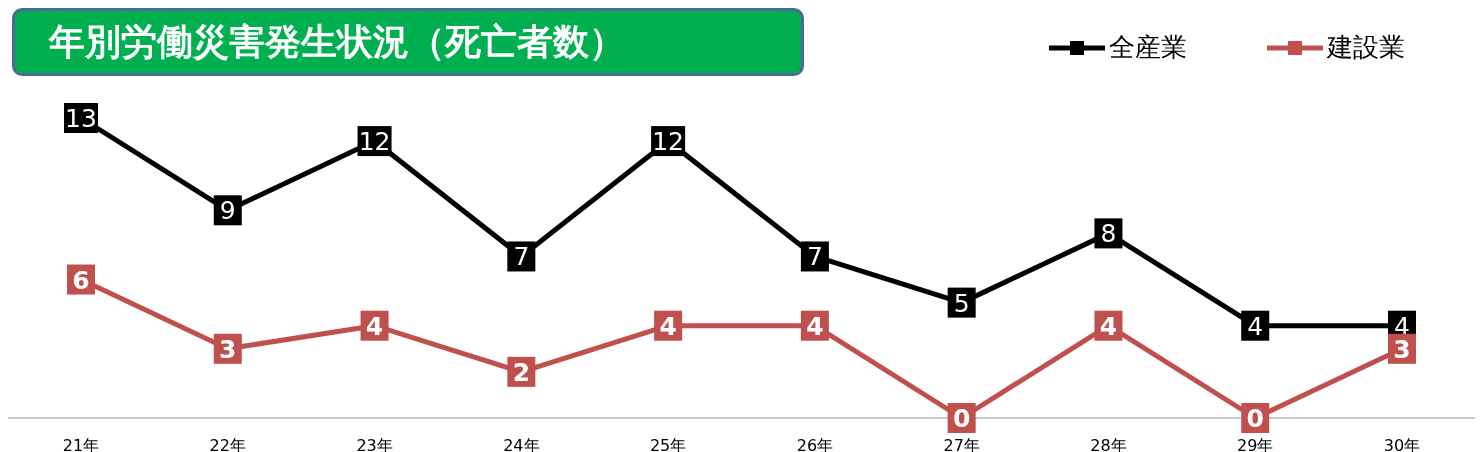 The width and height of the screenshot is (1483, 452). What do you see at coordinates (1366, 47) in the screenshot?
I see `legend-label: 建設業` at bounding box center [1366, 47].